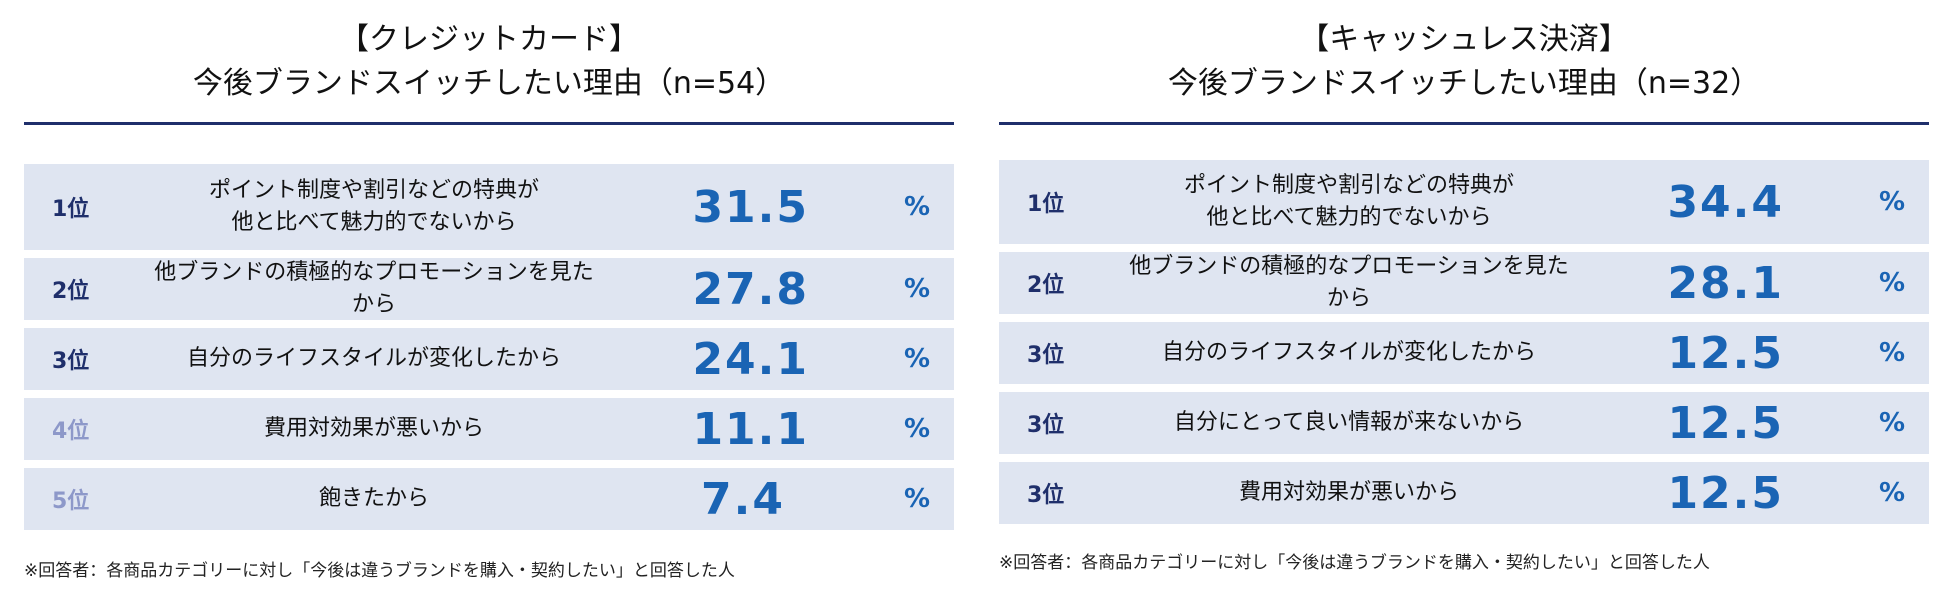  I want to click on reason-line: 自分にとって良い情報が来ないから, so click(1349, 422).